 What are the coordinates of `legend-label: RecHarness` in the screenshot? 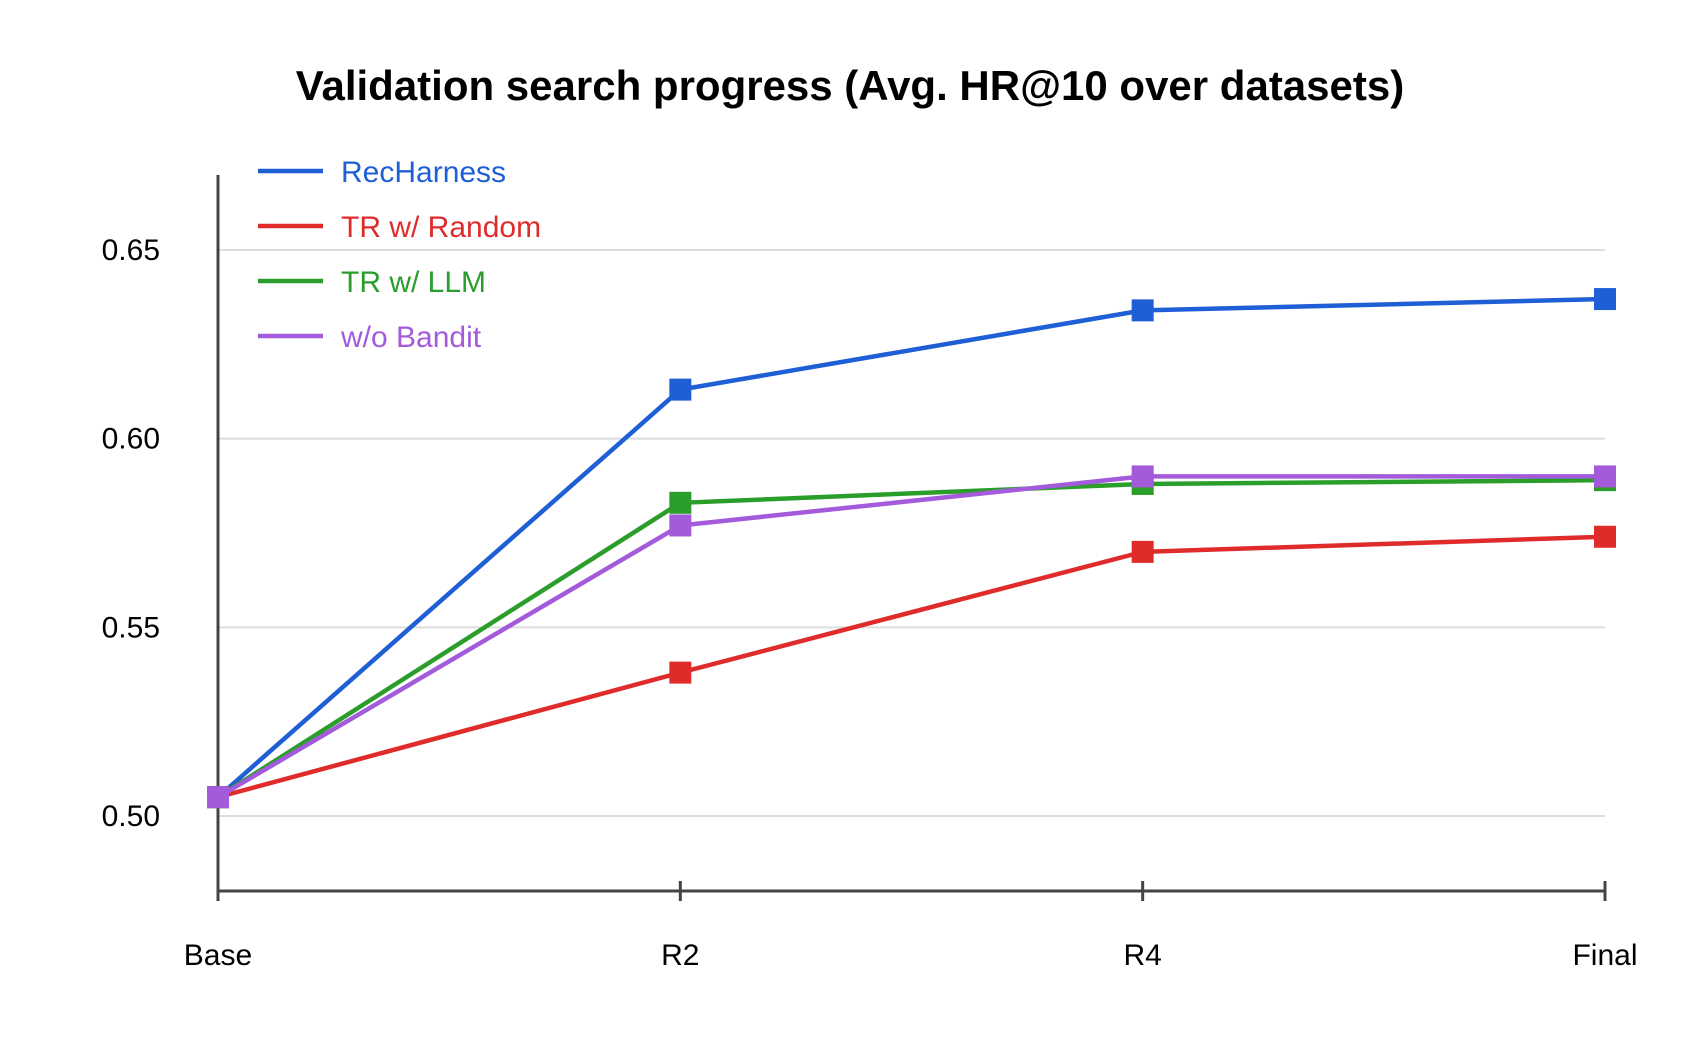 It's located at (423, 172).